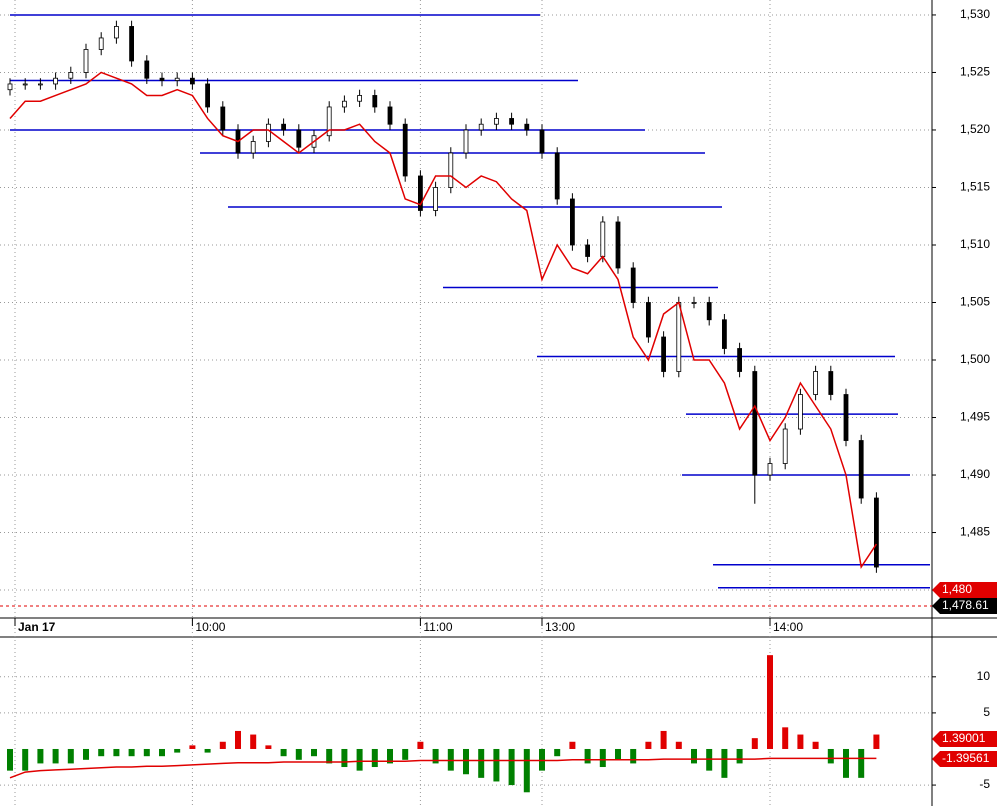 This screenshot has width=997, height=806. I want to click on y-tick-label: 1,500, so click(975, 359).